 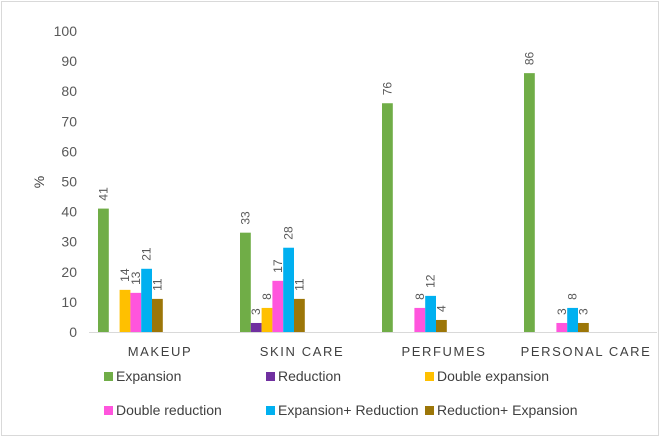 What do you see at coordinates (348, 410) in the screenshot?
I see `legend-label: Expansion+ Reduction` at bounding box center [348, 410].